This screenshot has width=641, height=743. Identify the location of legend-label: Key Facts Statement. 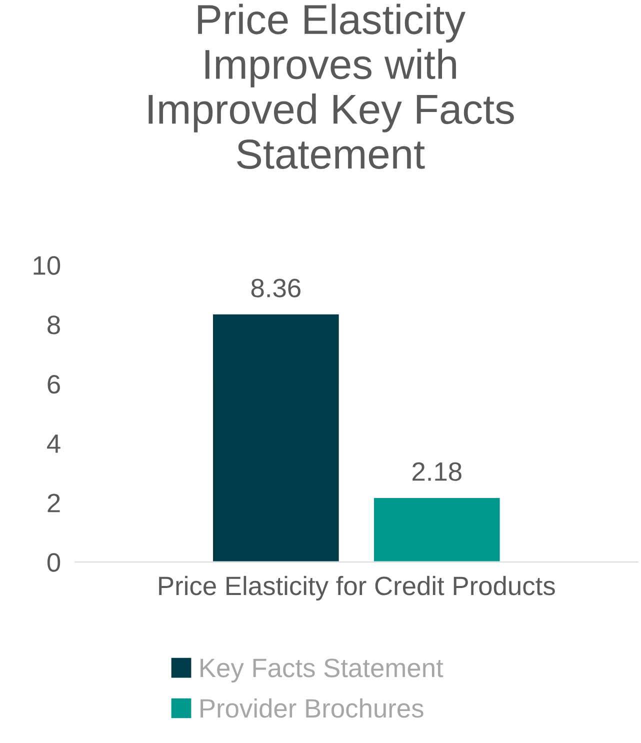
(322, 670).